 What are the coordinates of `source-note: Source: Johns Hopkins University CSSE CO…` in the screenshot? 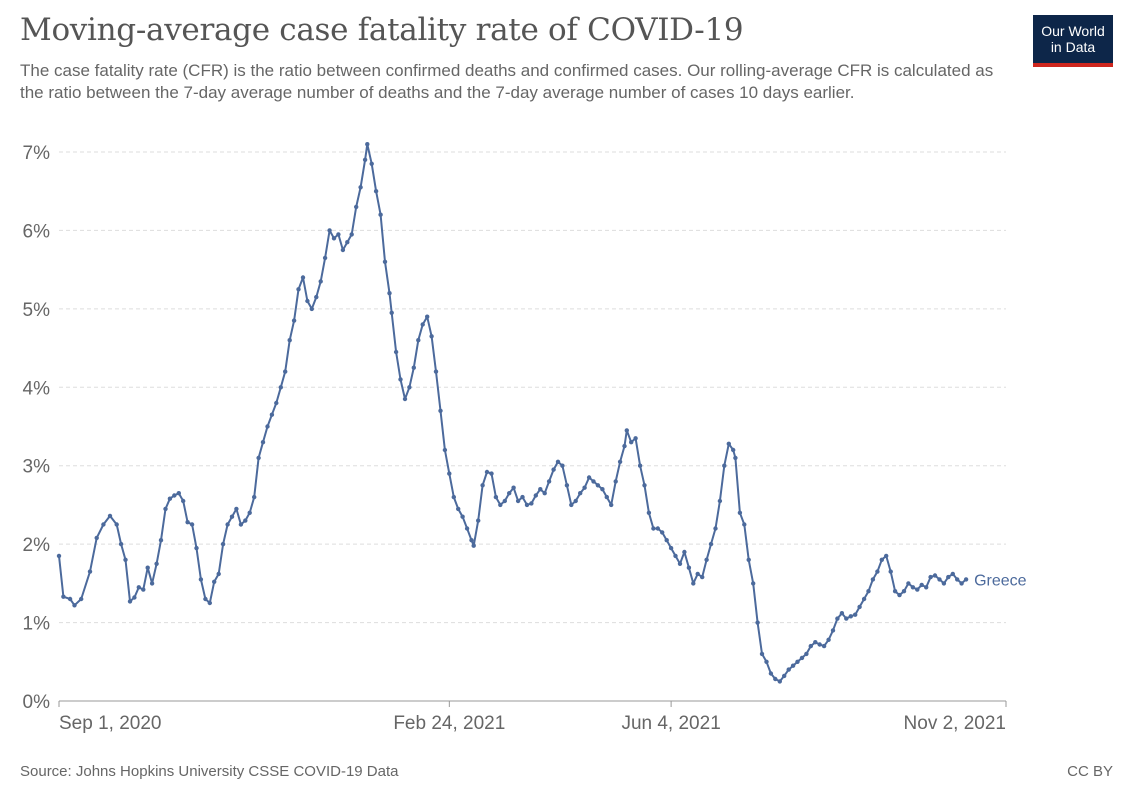 It's located at (209, 771).